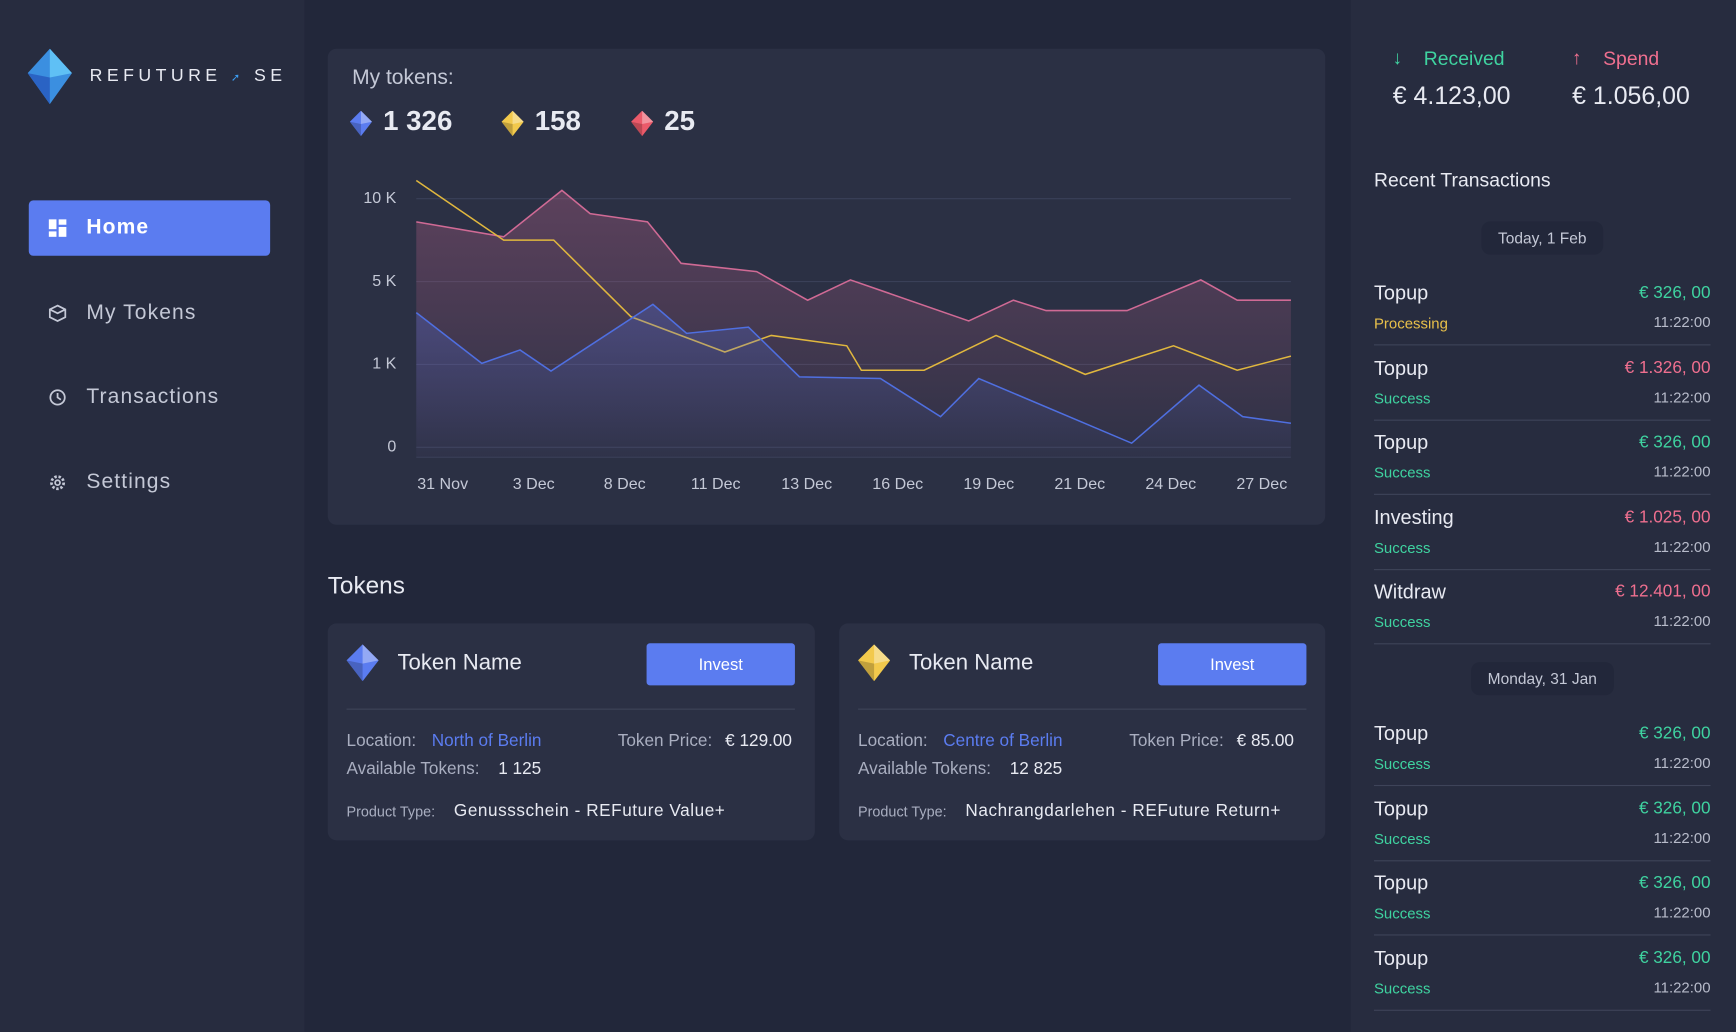 Image resolution: width=1736 pixels, height=1032 pixels. I want to click on nav-label: My Tokens, so click(141, 312).